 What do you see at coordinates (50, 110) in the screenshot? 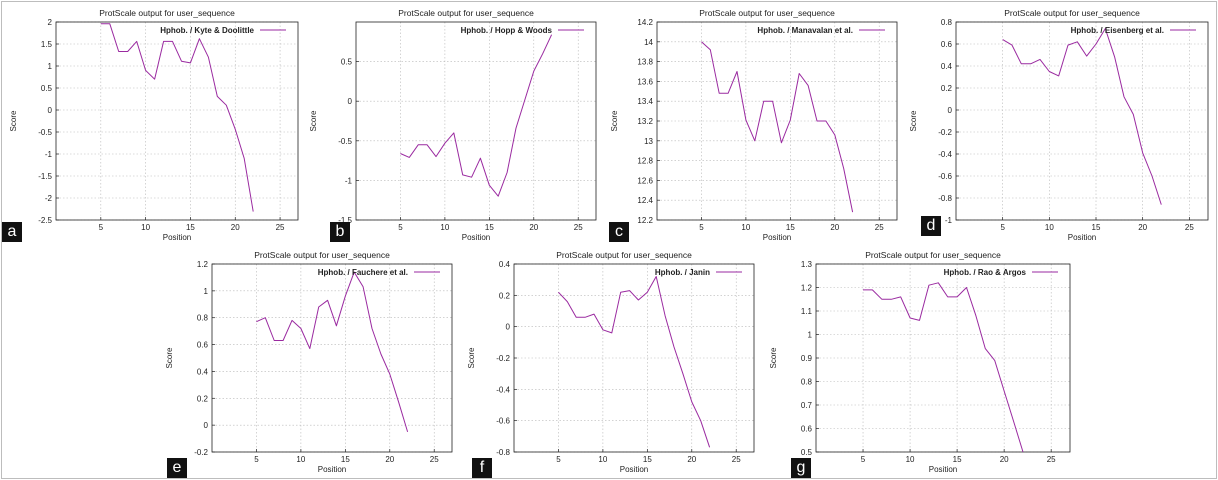
I see `y-tick-label: 0` at bounding box center [50, 110].